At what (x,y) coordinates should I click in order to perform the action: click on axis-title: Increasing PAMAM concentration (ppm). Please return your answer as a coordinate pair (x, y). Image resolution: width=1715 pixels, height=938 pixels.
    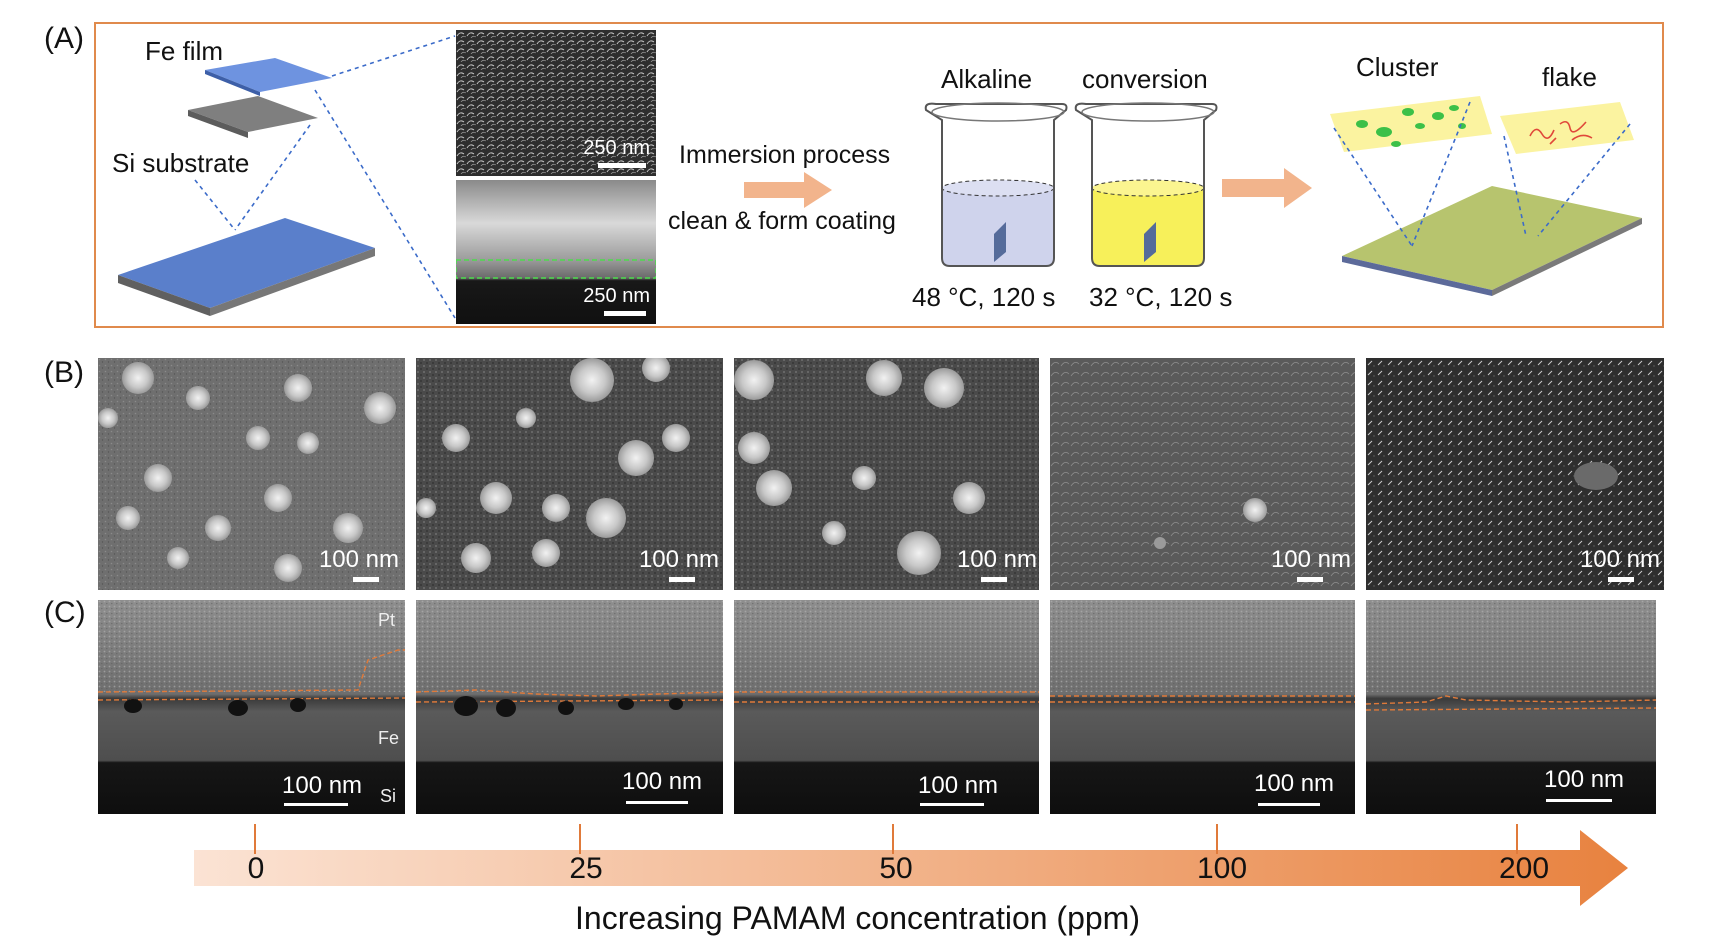
    Looking at the image, I should click on (857, 918).